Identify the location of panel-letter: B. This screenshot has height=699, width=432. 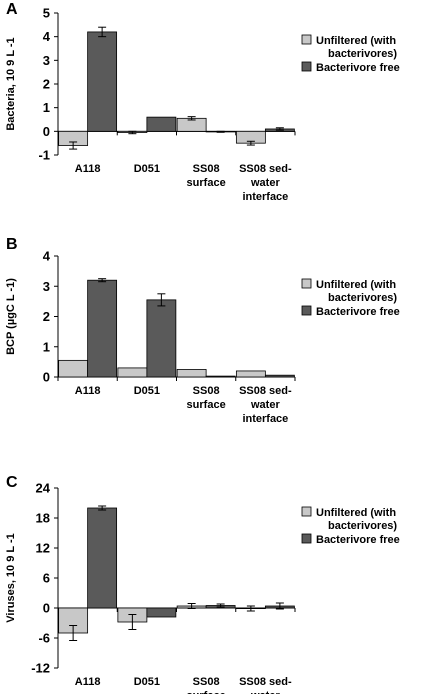
(12, 244).